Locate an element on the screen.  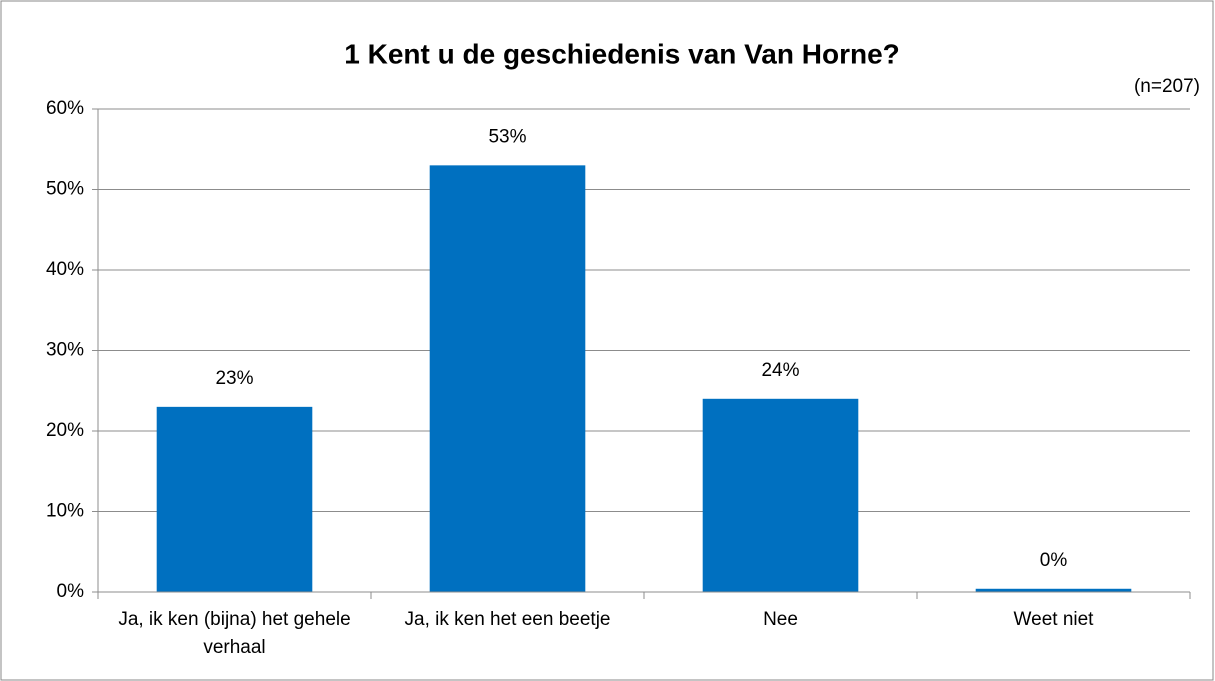
value-label: 24% is located at coordinates (780, 370).